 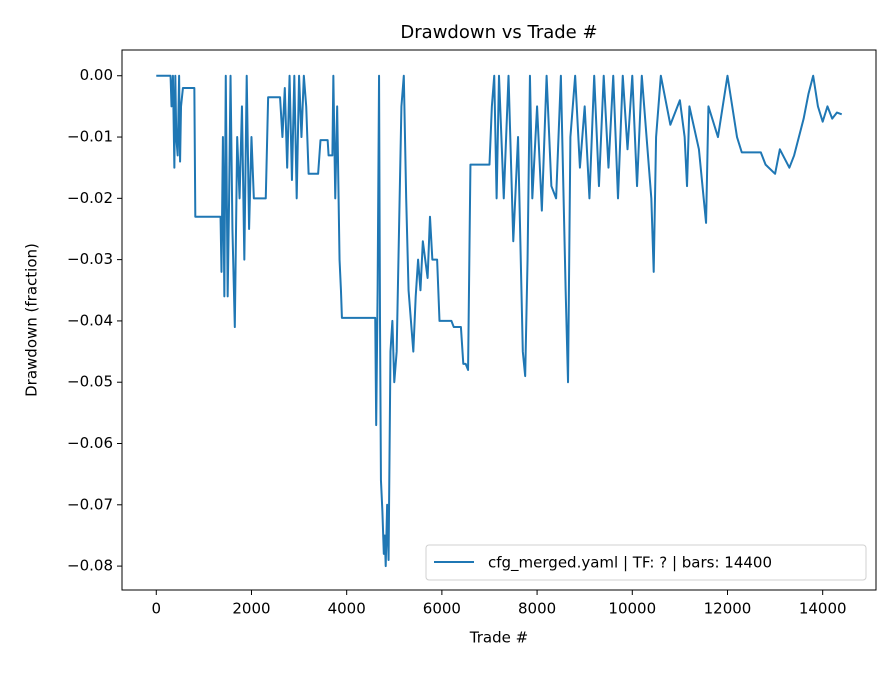 What do you see at coordinates (442, 609) in the screenshot?
I see `x-tick-label: 6000` at bounding box center [442, 609].